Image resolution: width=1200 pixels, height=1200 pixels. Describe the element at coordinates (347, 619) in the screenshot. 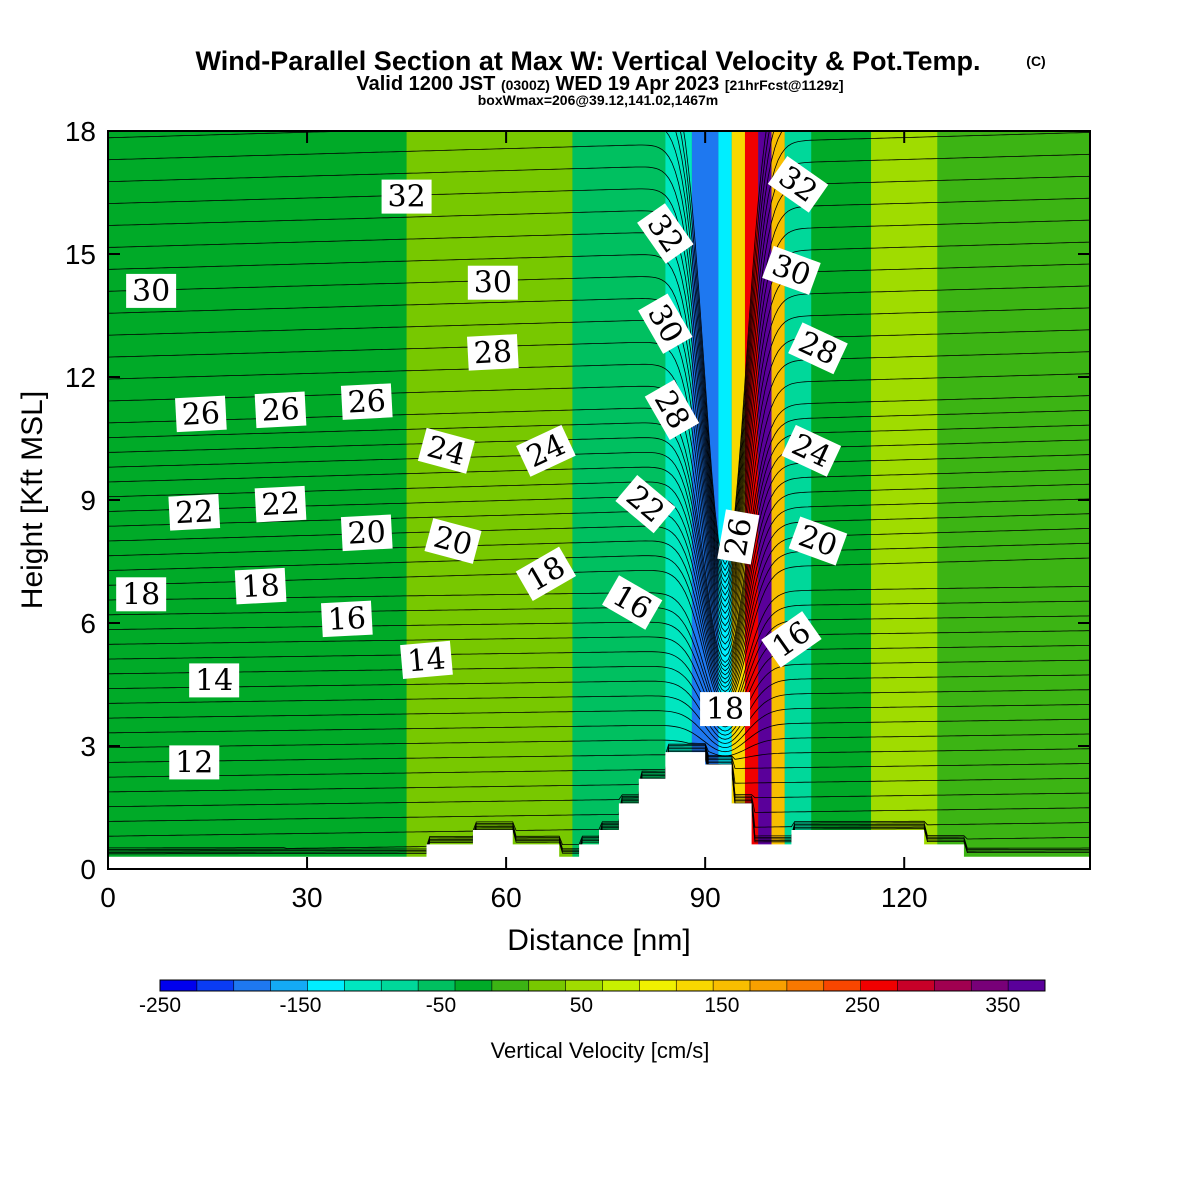

I see `contour-label-text: 16` at that location.